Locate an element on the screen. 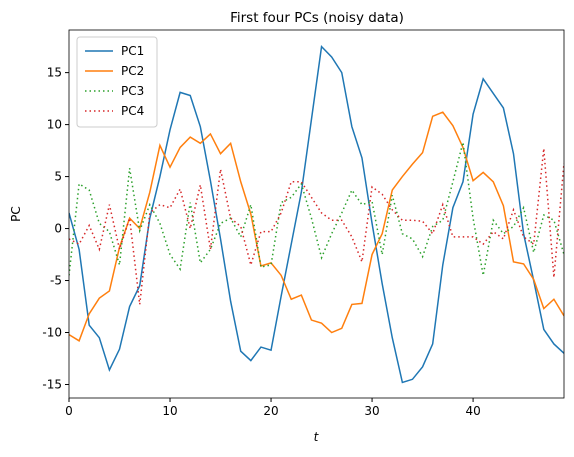 This screenshot has width=574, height=457. y-tick-label: 10 is located at coordinates (54, 125).